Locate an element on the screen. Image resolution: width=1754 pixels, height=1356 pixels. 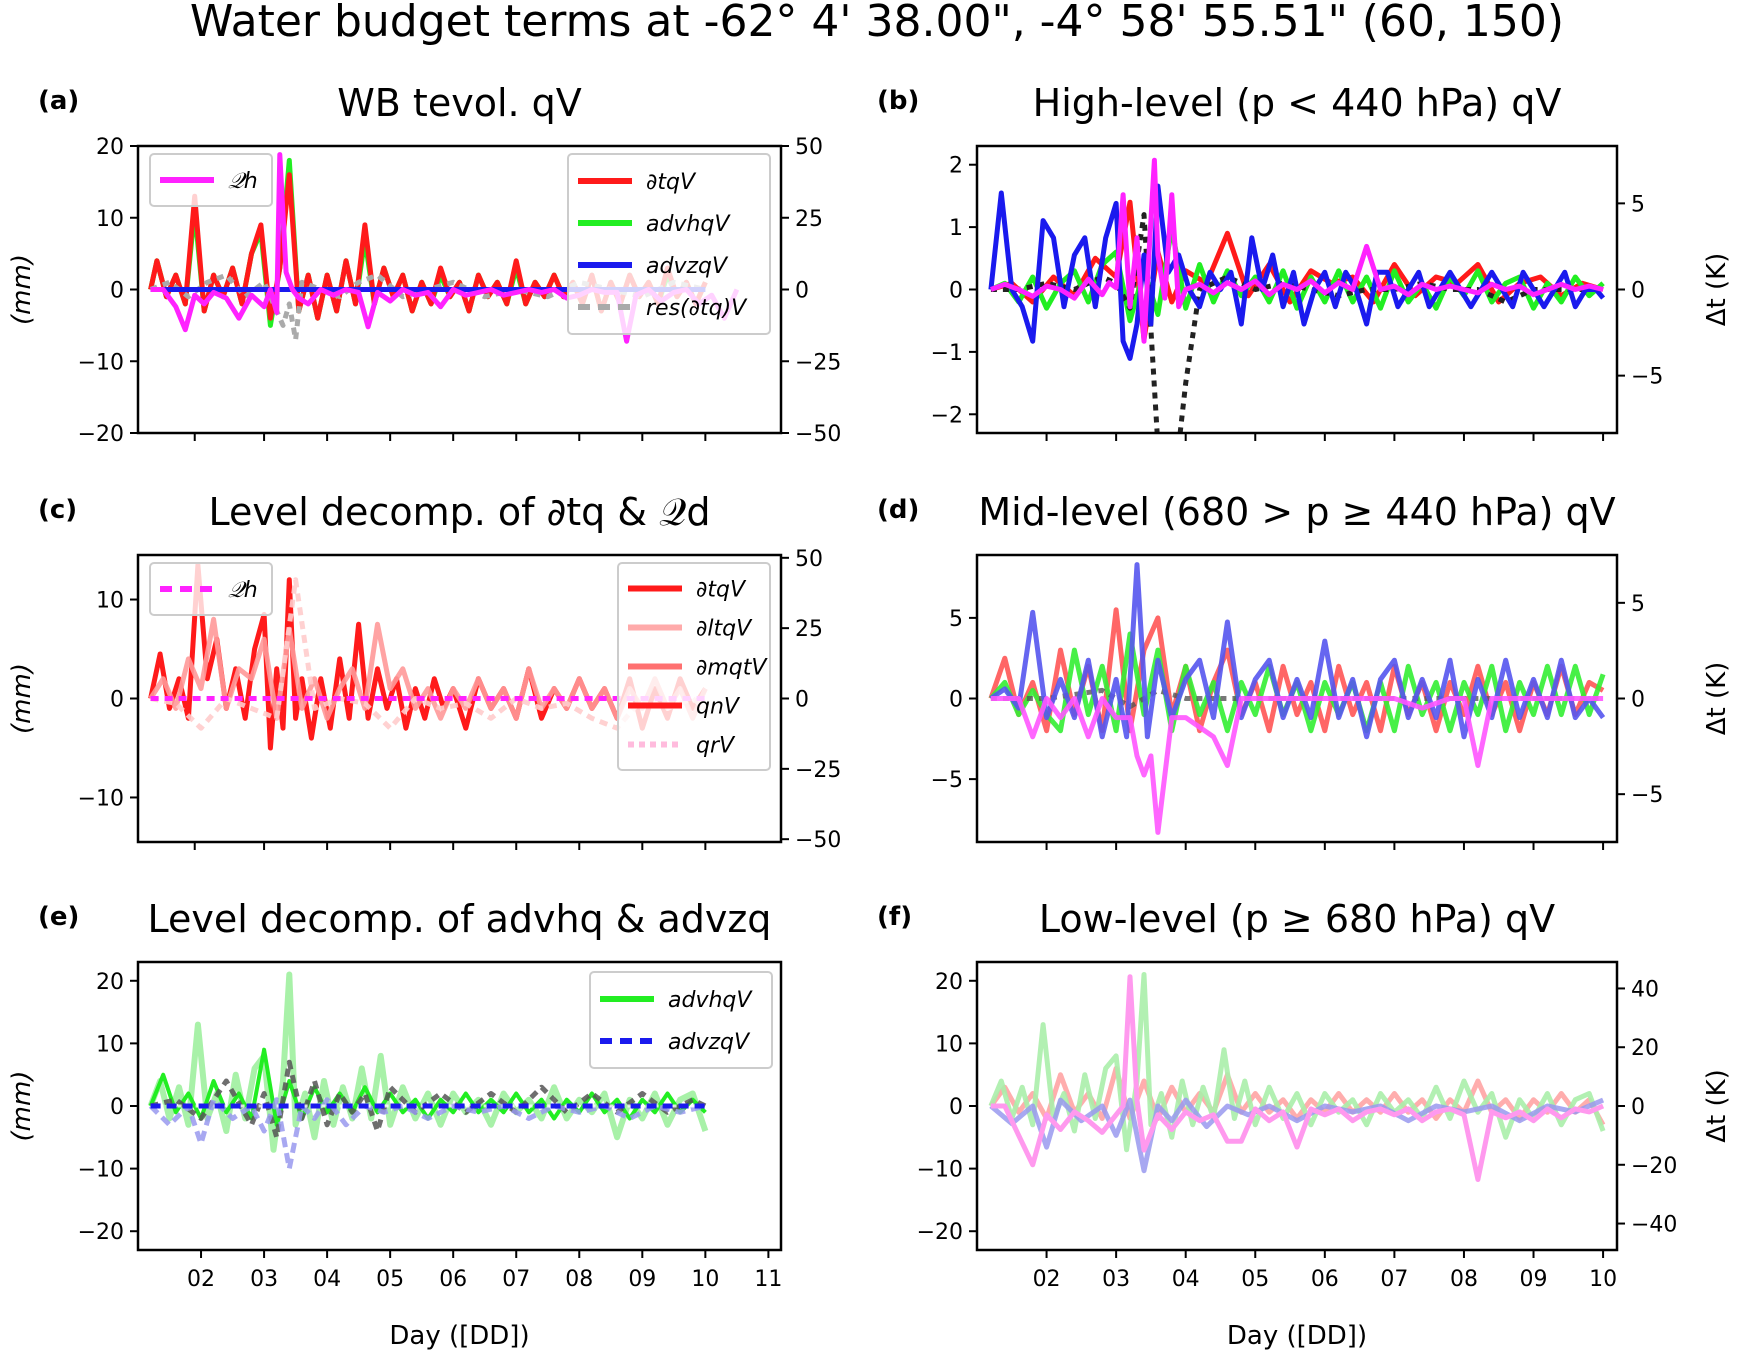
legend-box is located at coordinates (669, 244).